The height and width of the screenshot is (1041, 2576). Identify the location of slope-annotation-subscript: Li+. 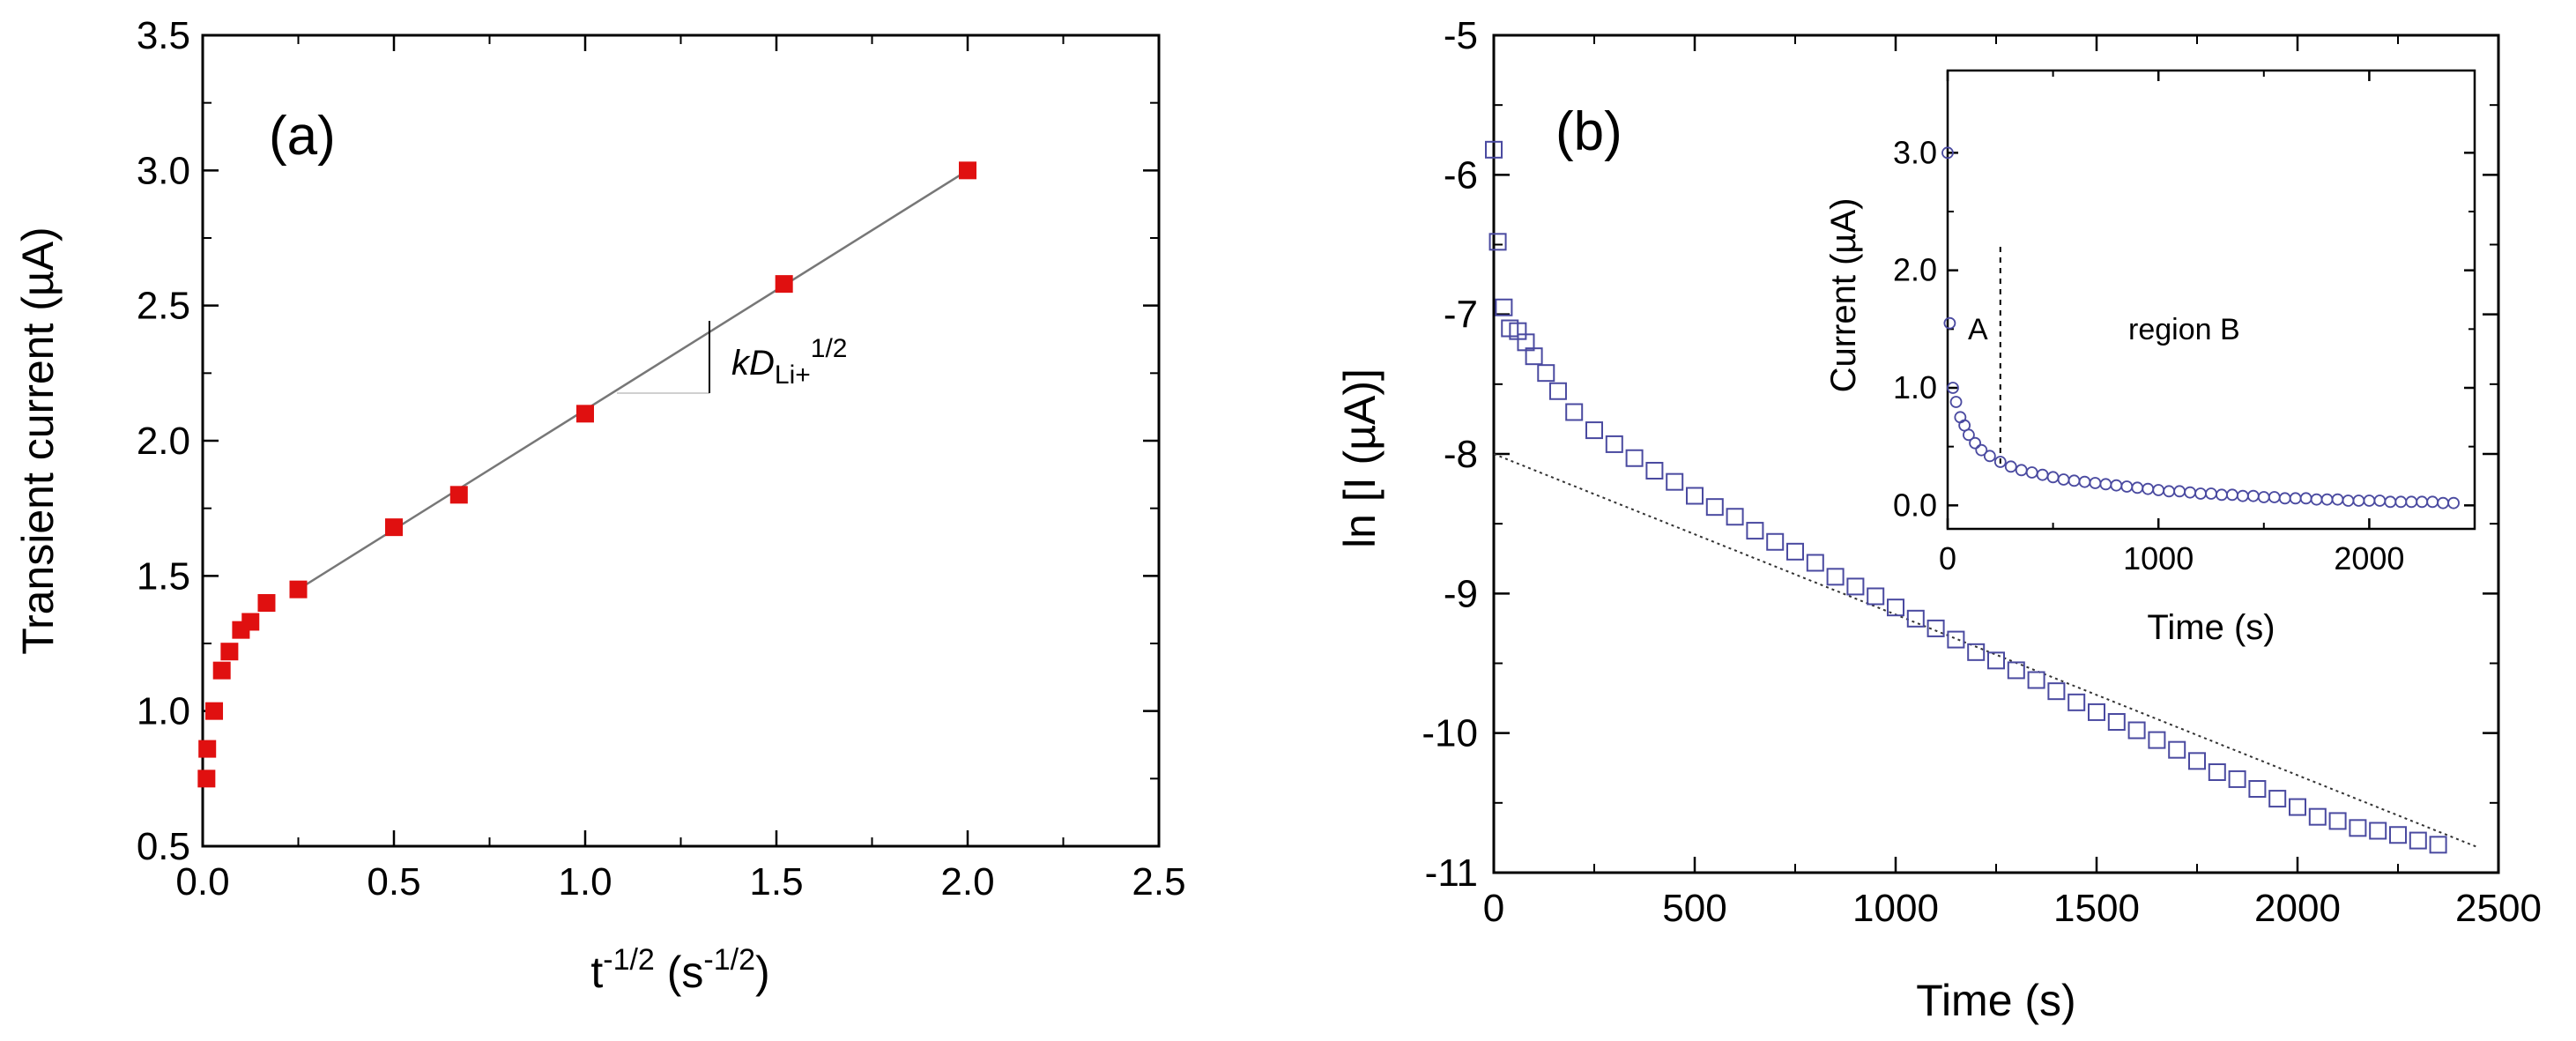
(793, 375).